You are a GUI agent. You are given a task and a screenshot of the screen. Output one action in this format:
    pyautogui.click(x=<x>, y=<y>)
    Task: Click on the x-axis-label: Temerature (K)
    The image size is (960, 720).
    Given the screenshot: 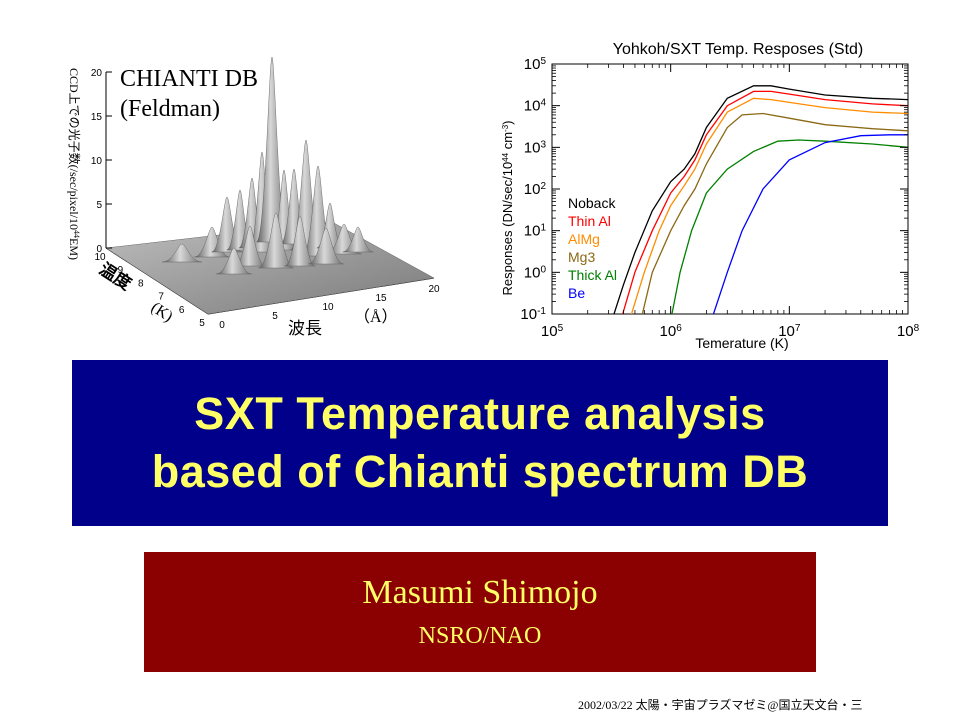 What is the action you would take?
    pyautogui.click(x=741, y=343)
    